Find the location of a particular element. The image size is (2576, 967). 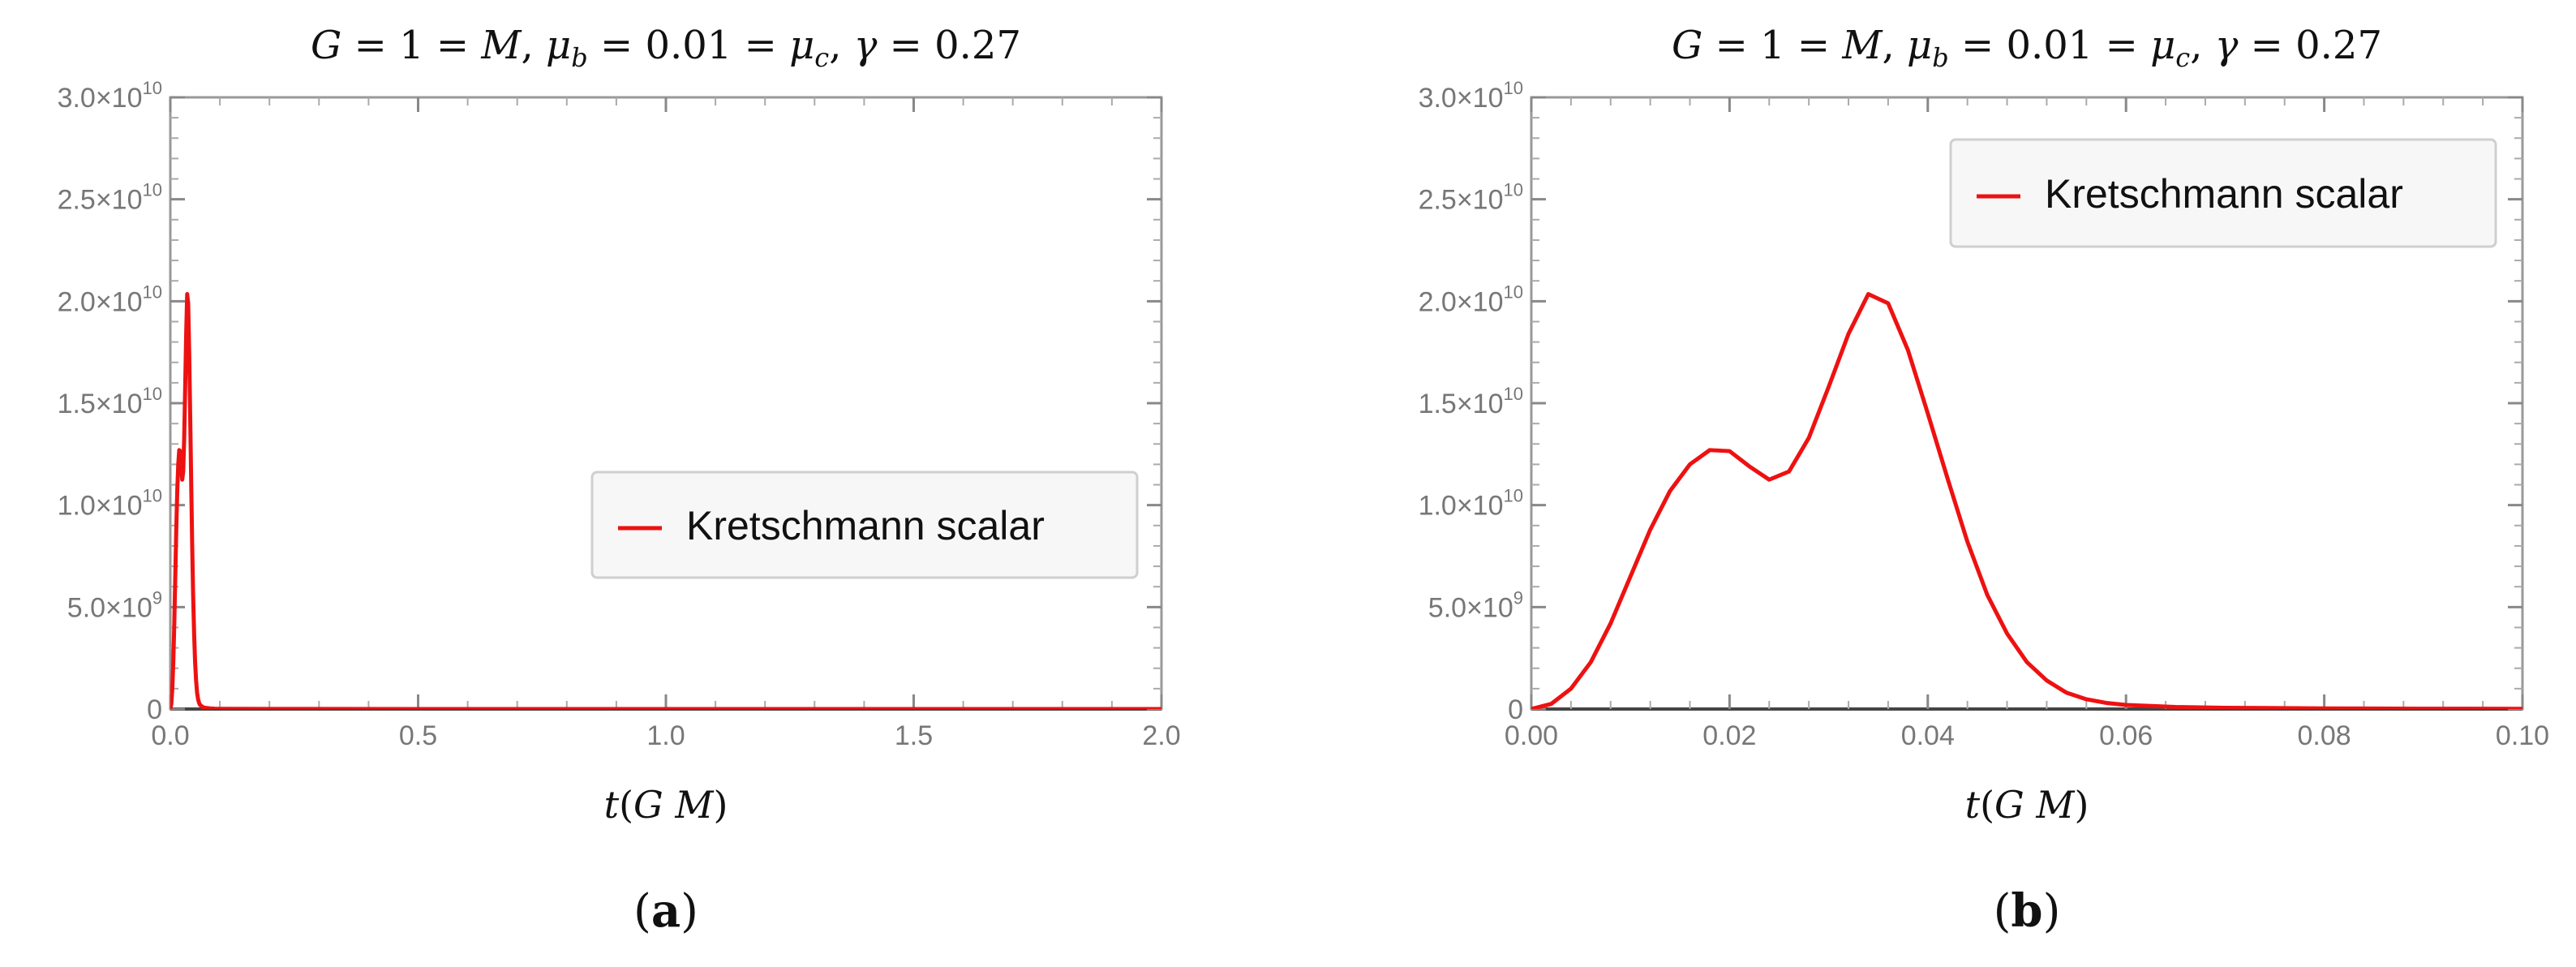

x-tick-label: 0.08 is located at coordinates (2324, 736).